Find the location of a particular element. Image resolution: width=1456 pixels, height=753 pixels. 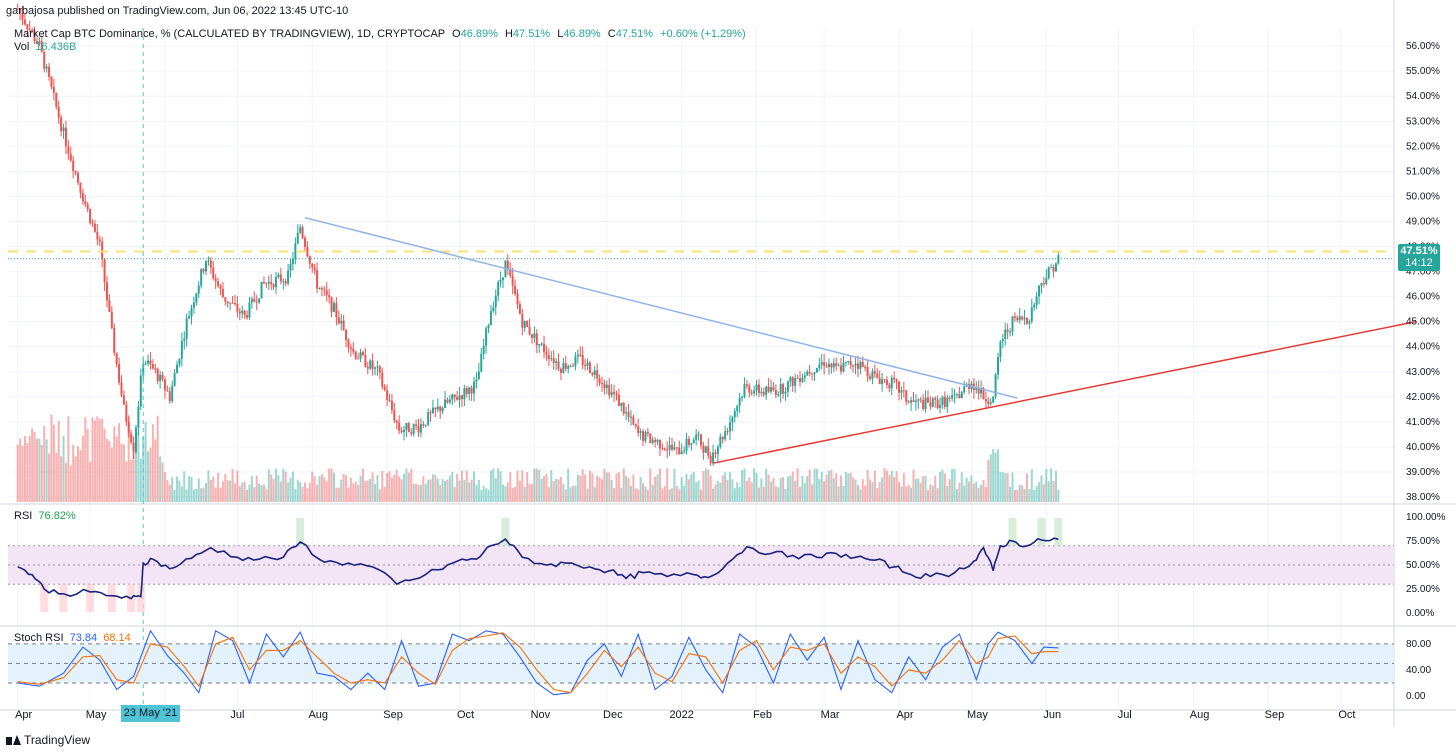

price-axis-tick: 53.00% is located at coordinates (1423, 121).